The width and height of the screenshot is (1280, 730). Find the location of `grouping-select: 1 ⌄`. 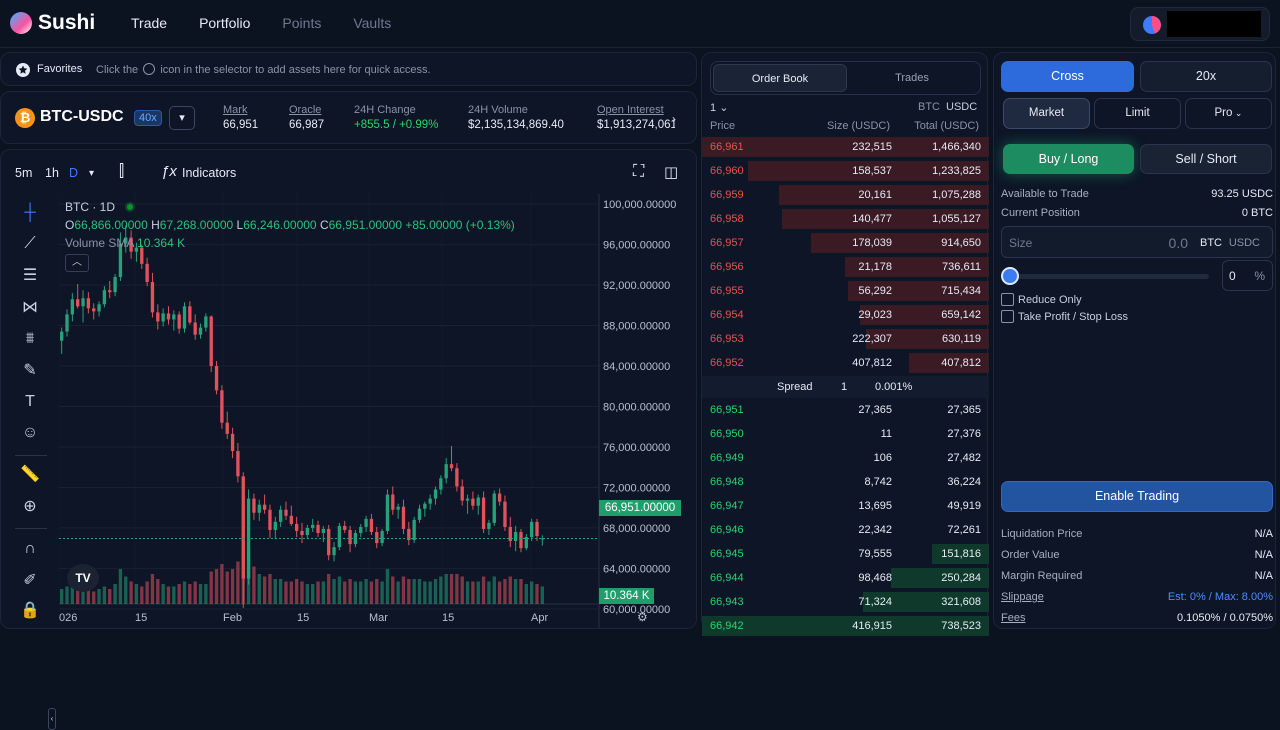

grouping-select: 1 ⌄ is located at coordinates (719, 107).